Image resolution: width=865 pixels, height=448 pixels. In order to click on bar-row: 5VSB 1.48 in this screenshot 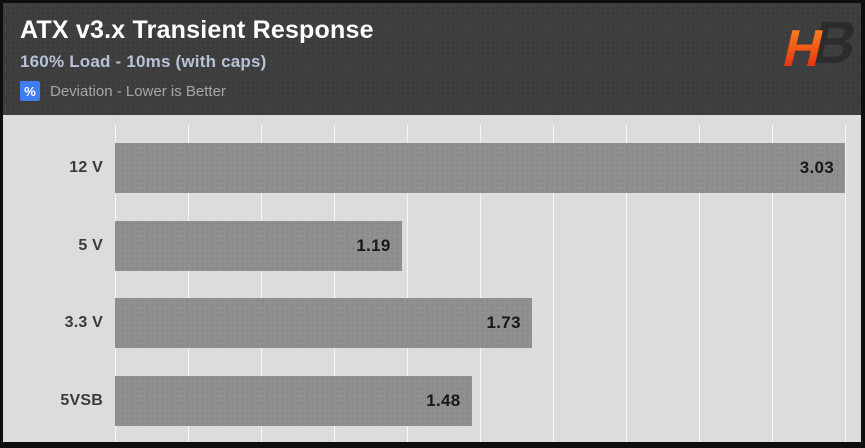, I will do `click(432, 400)`.